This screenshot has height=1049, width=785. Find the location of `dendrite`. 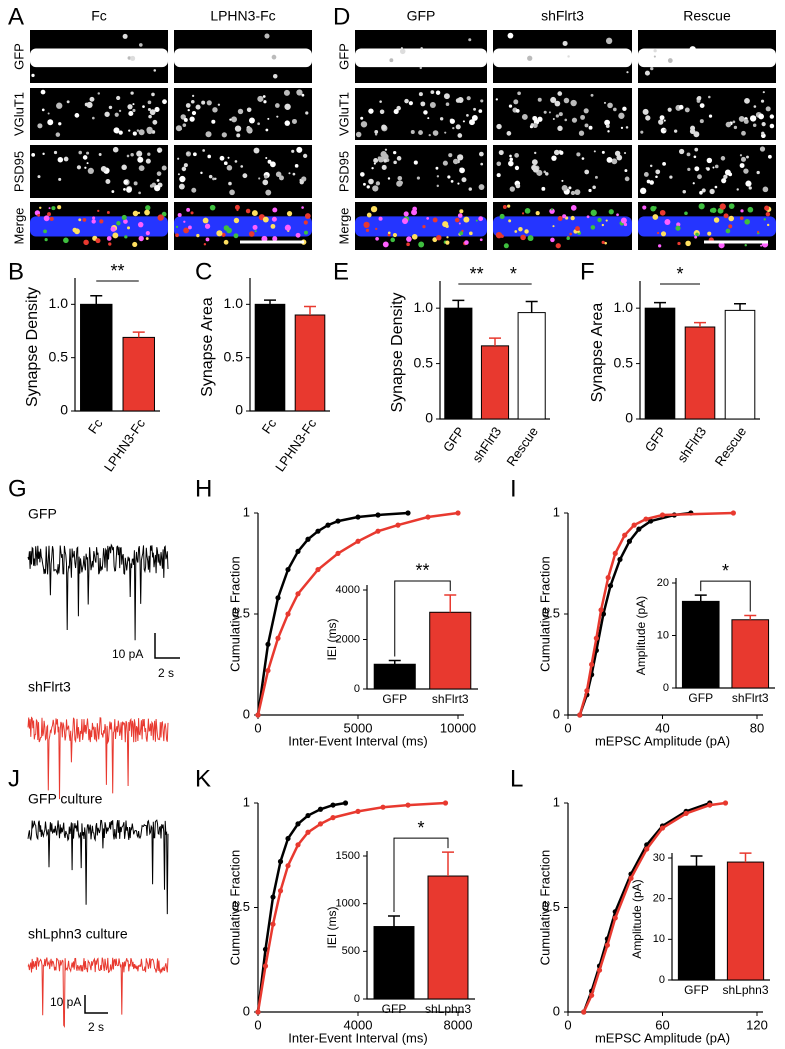

dendrite is located at coordinates (421, 58).